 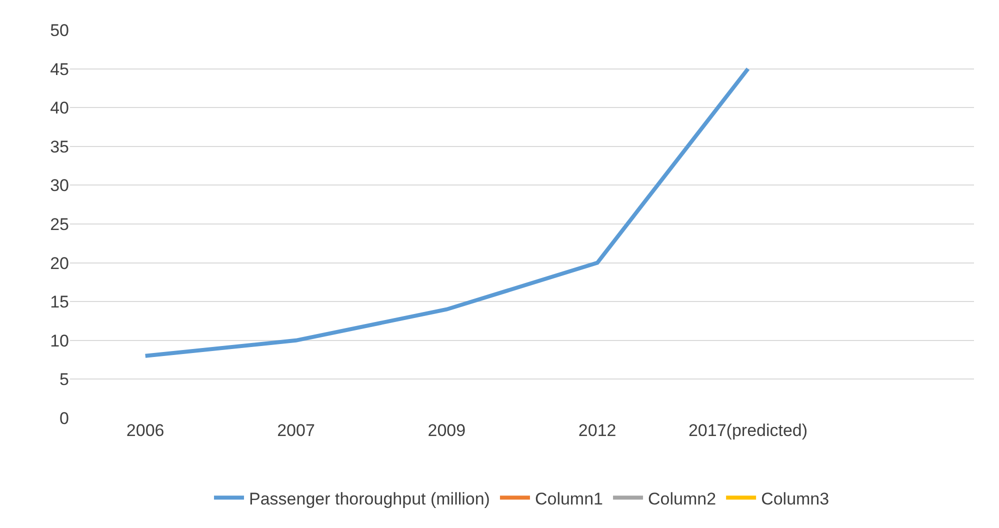 What do you see at coordinates (59, 69) in the screenshot?
I see `y-tick-label: 45` at bounding box center [59, 69].